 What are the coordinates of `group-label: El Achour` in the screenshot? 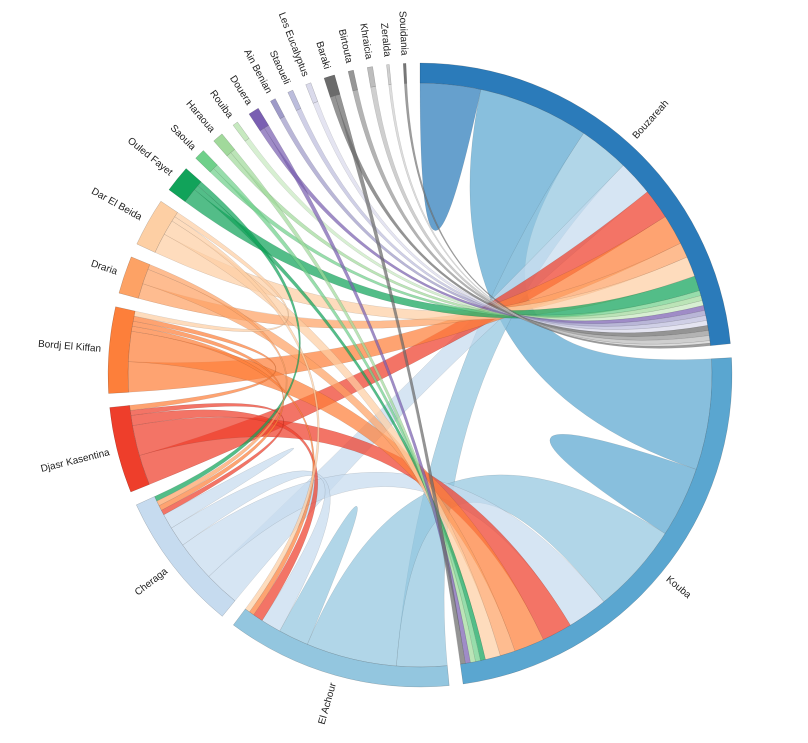 It's located at (328, 703).